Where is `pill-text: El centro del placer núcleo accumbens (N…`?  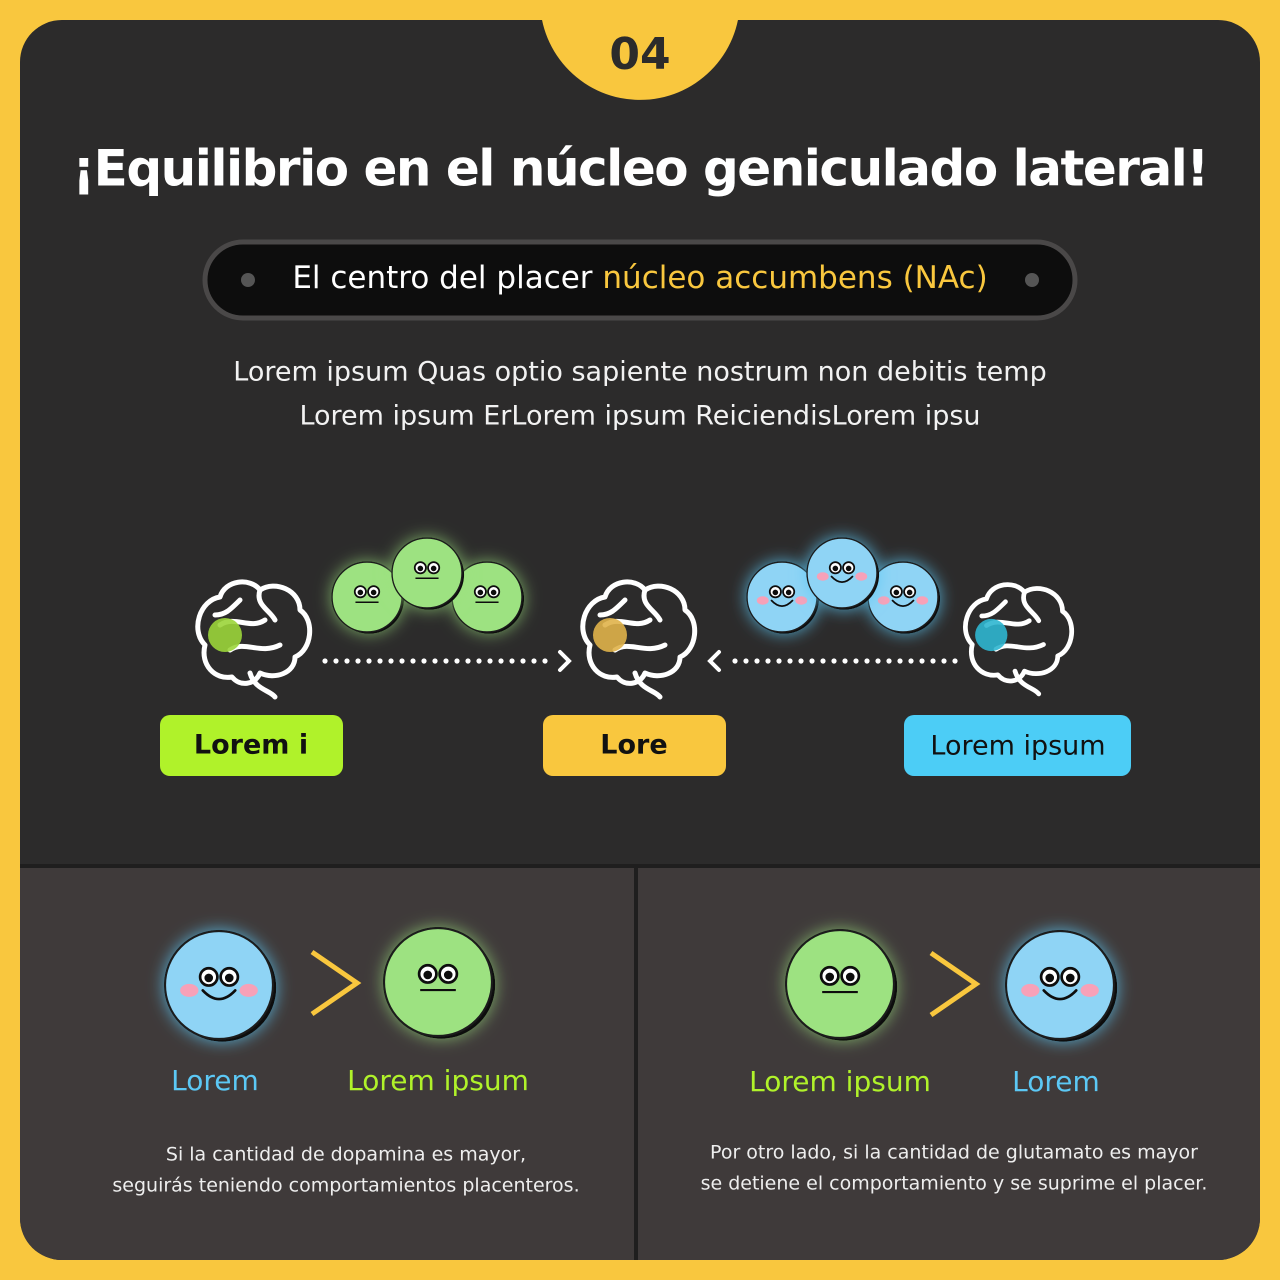
pill-text: El centro del placer núcleo accumbens (N… is located at coordinates (639, 278).